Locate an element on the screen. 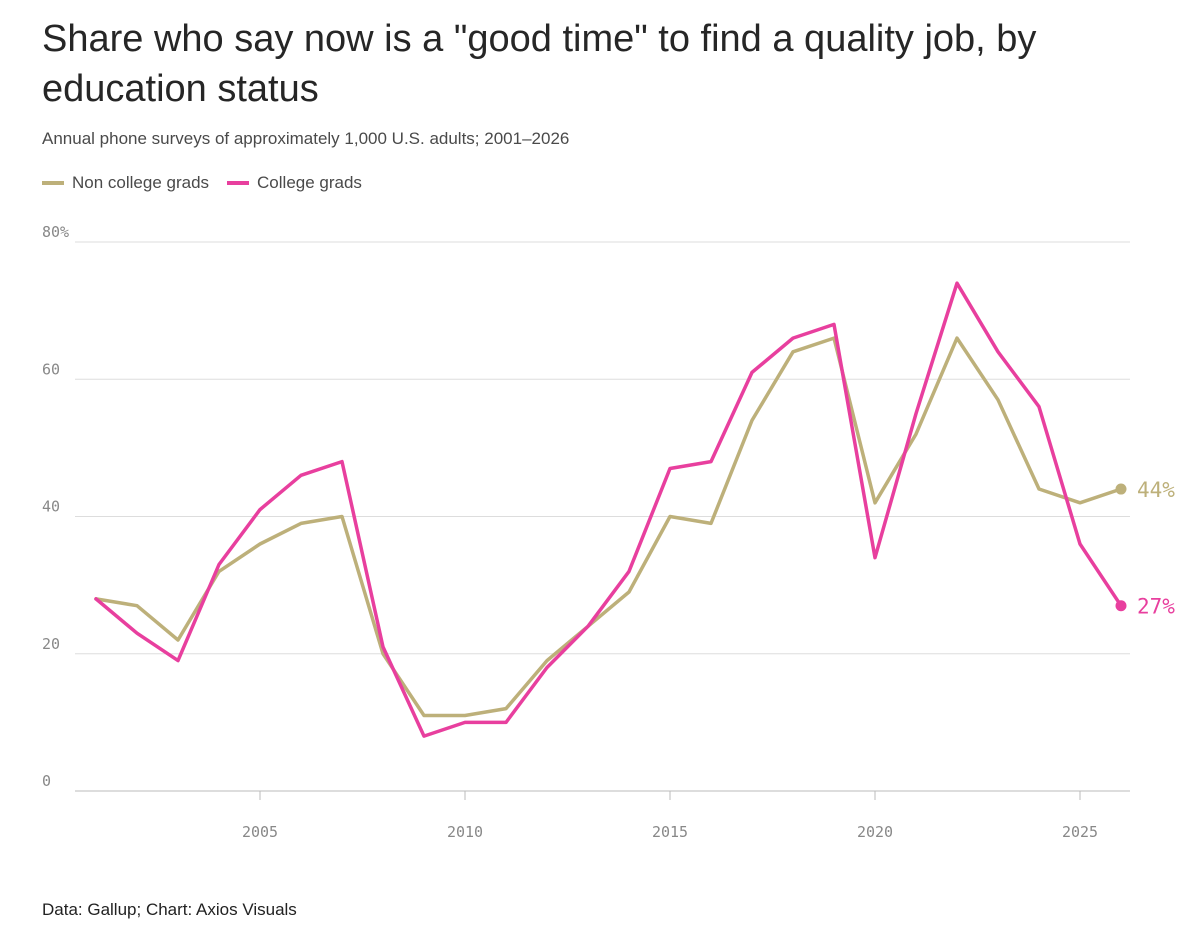 This screenshot has height=935, width=1200. legend-item-non-college: Non college grads is located at coordinates (125, 183).